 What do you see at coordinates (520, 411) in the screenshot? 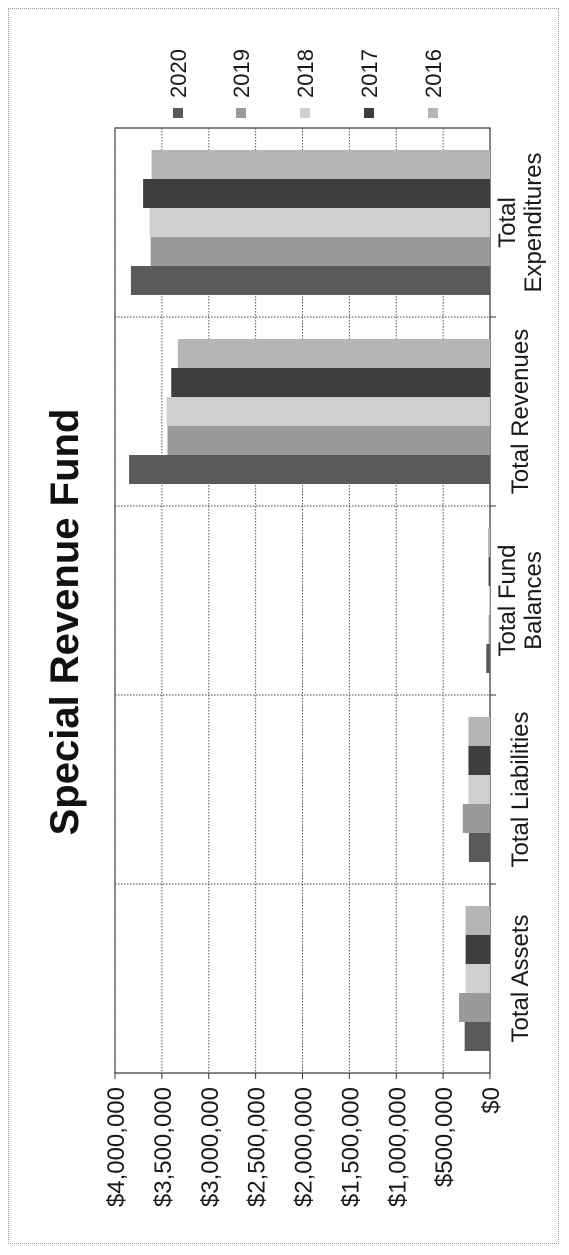
I see `category-label: Total Revenues` at bounding box center [520, 411].